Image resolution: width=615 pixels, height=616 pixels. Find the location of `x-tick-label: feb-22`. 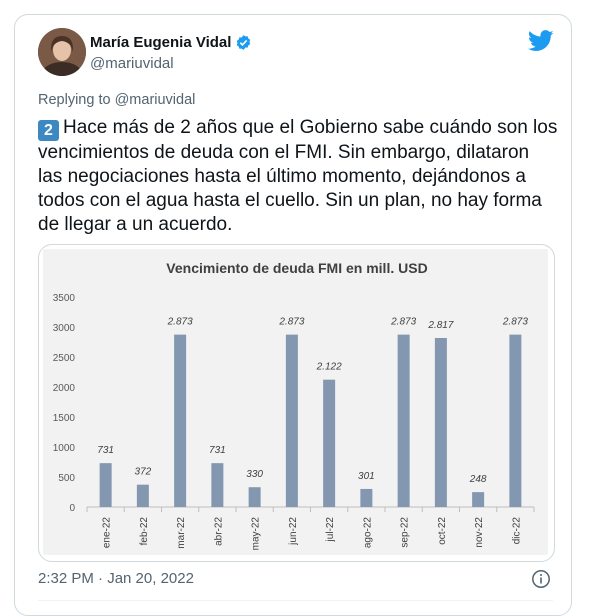

x-tick-label: feb-22 is located at coordinates (144, 531).